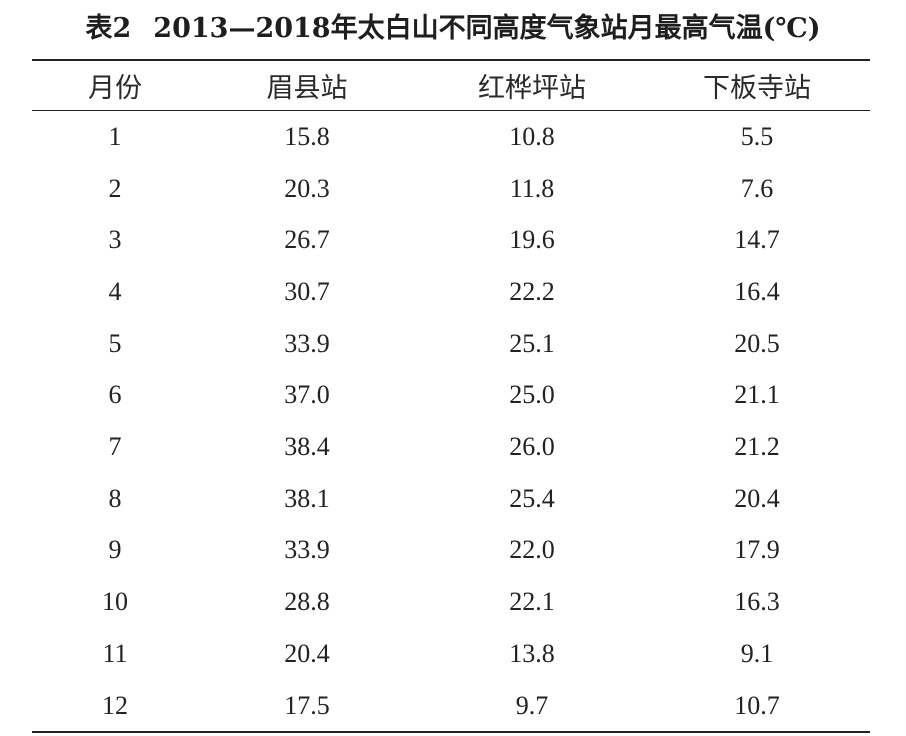  Describe the element at coordinates (451, 110) in the screenshot. I see `header-rule` at that location.